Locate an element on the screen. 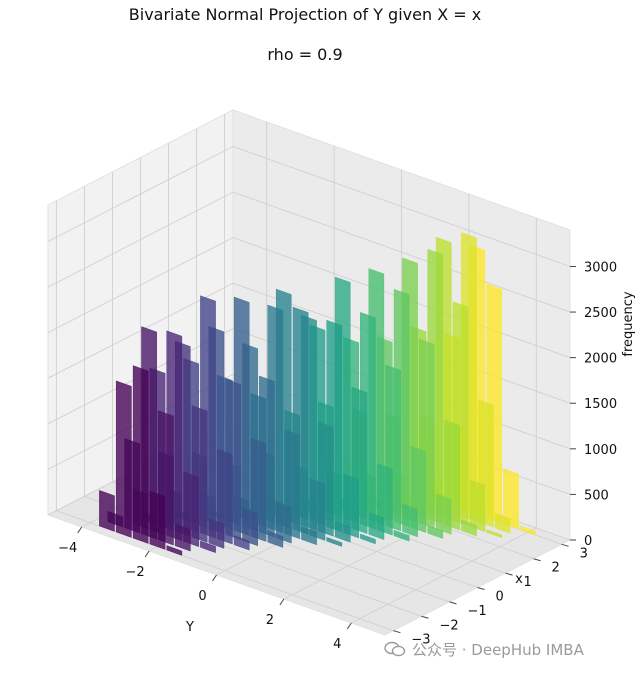 This screenshot has width=640, height=677. y-tick-label: −2 is located at coordinates (135, 572).